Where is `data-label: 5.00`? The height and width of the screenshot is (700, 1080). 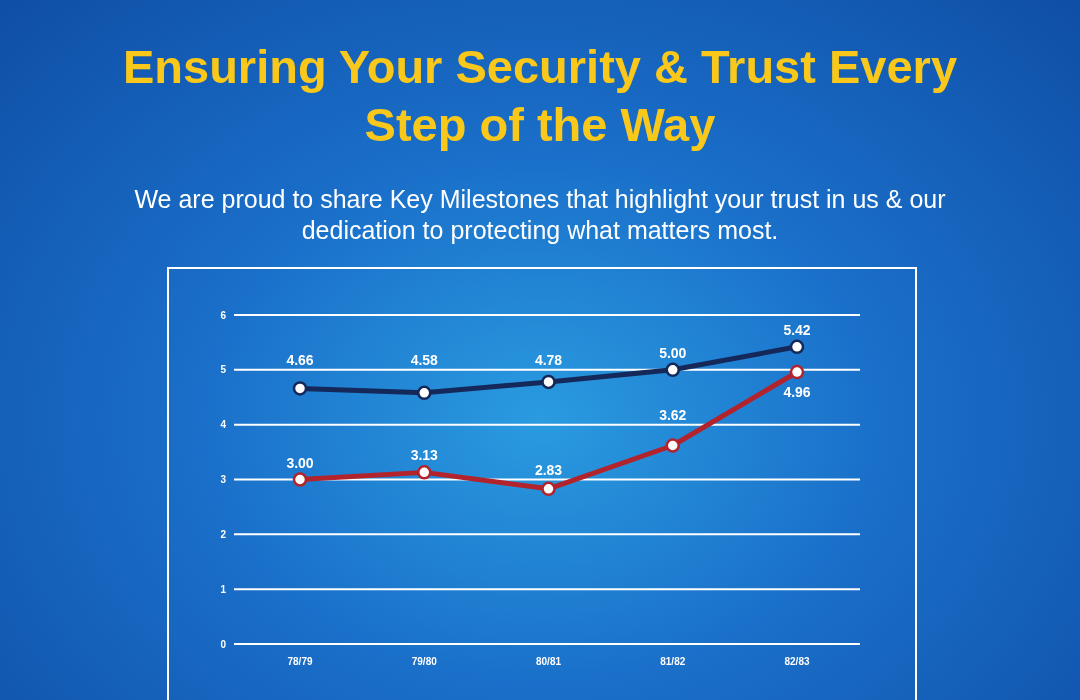 data-label: 5.00 is located at coordinates (673, 352).